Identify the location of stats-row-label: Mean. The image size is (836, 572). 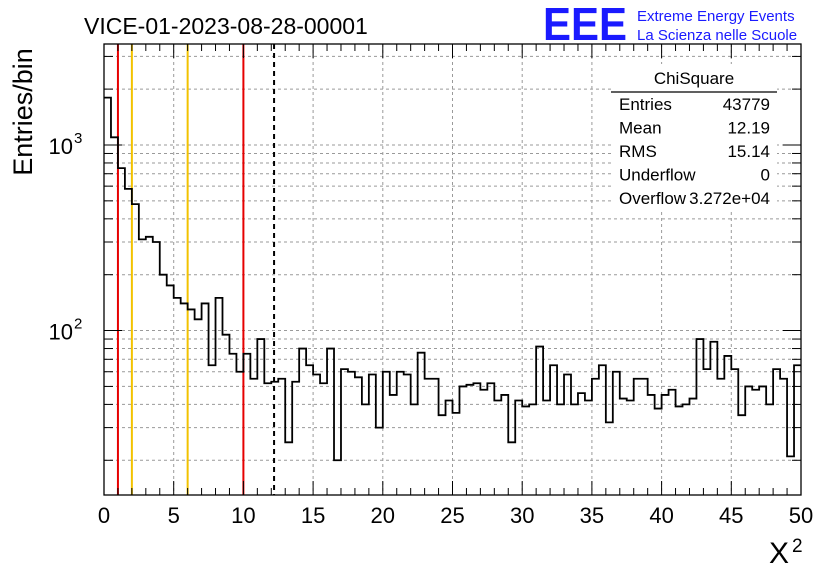
(640, 128).